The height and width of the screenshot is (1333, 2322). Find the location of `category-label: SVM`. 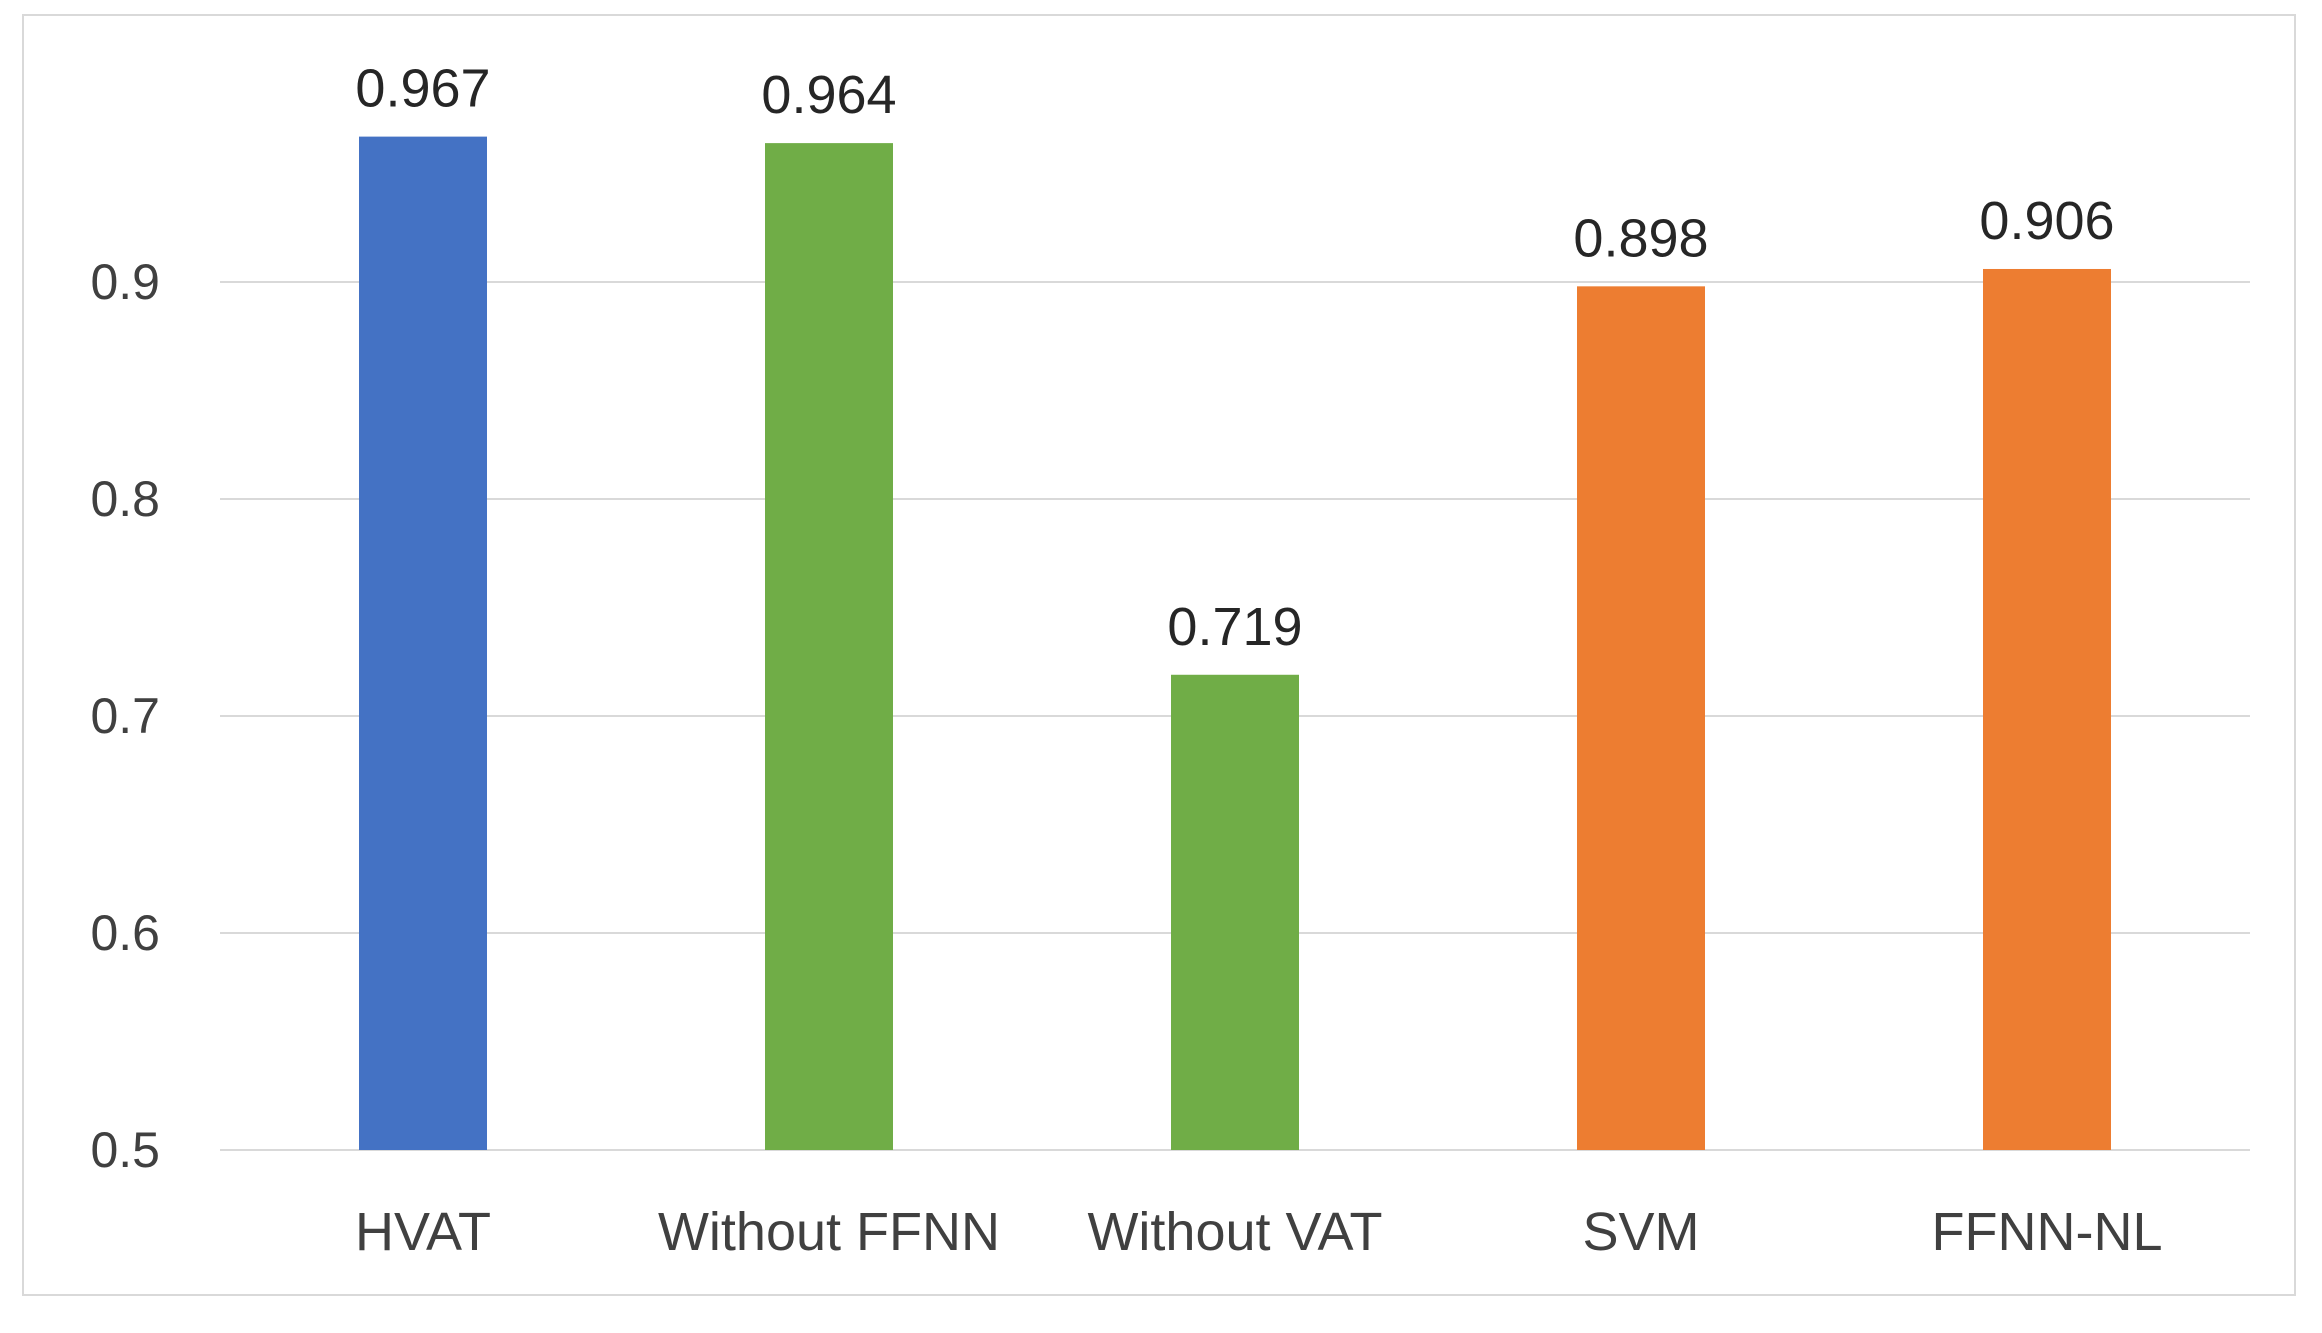

category-label: SVM is located at coordinates (1640, 1232).